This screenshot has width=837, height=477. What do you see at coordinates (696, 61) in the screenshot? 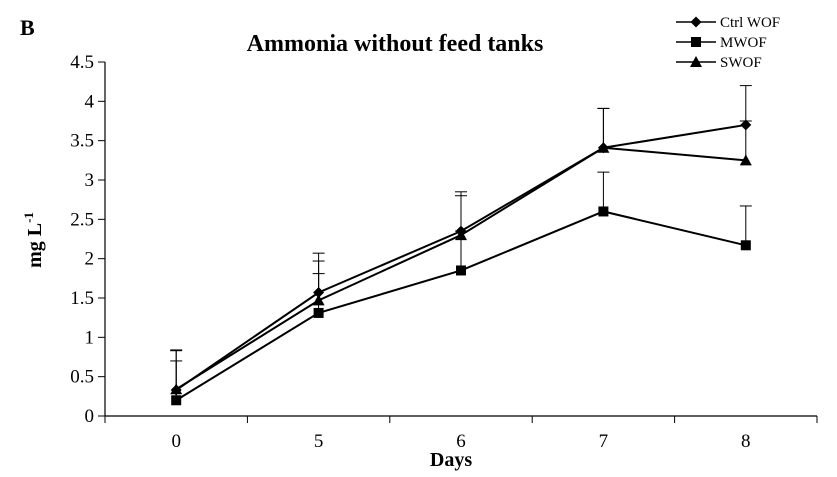
I see `legend-marker-swof` at bounding box center [696, 61].